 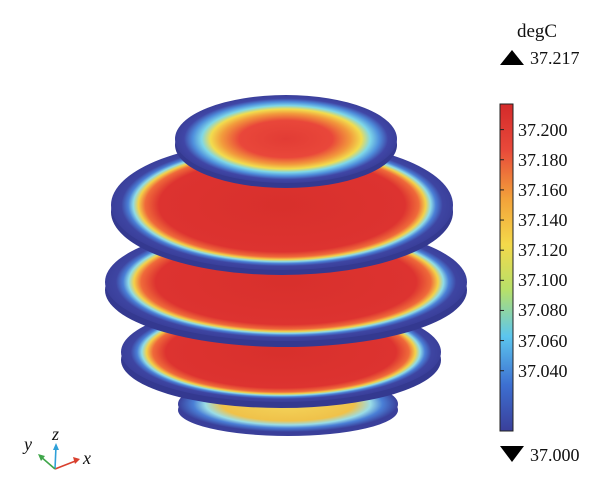 What do you see at coordinates (543, 280) in the screenshot?
I see `colorbar-tick-label: 37.100` at bounding box center [543, 280].